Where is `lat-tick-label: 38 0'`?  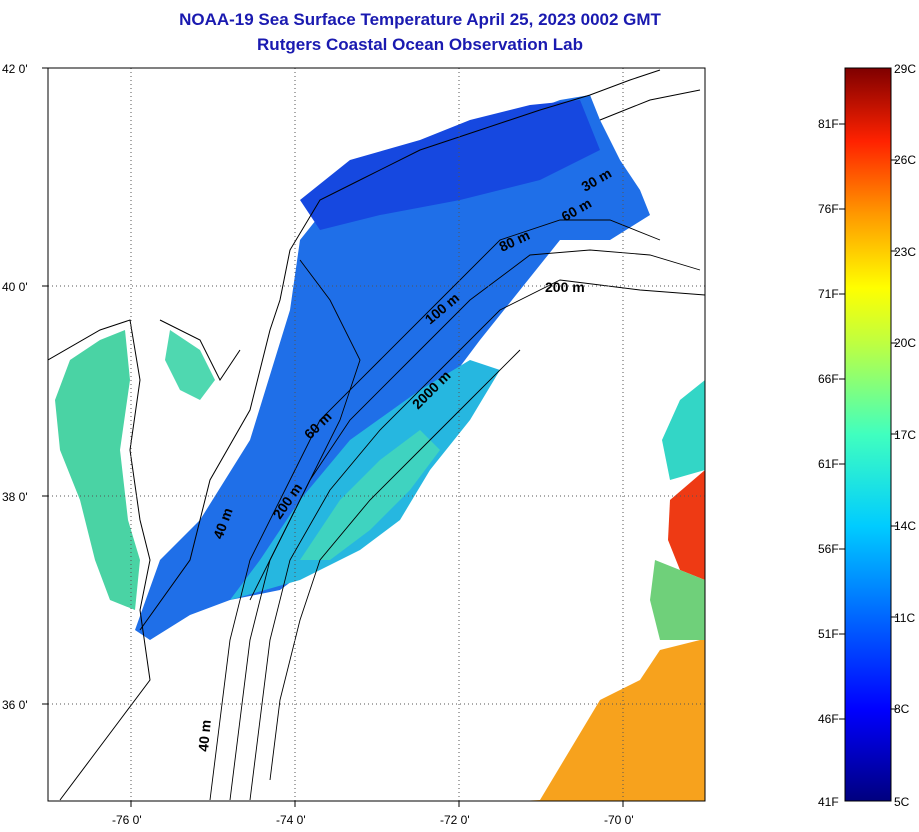
lat-tick-label: 38 0' is located at coordinates (15, 497).